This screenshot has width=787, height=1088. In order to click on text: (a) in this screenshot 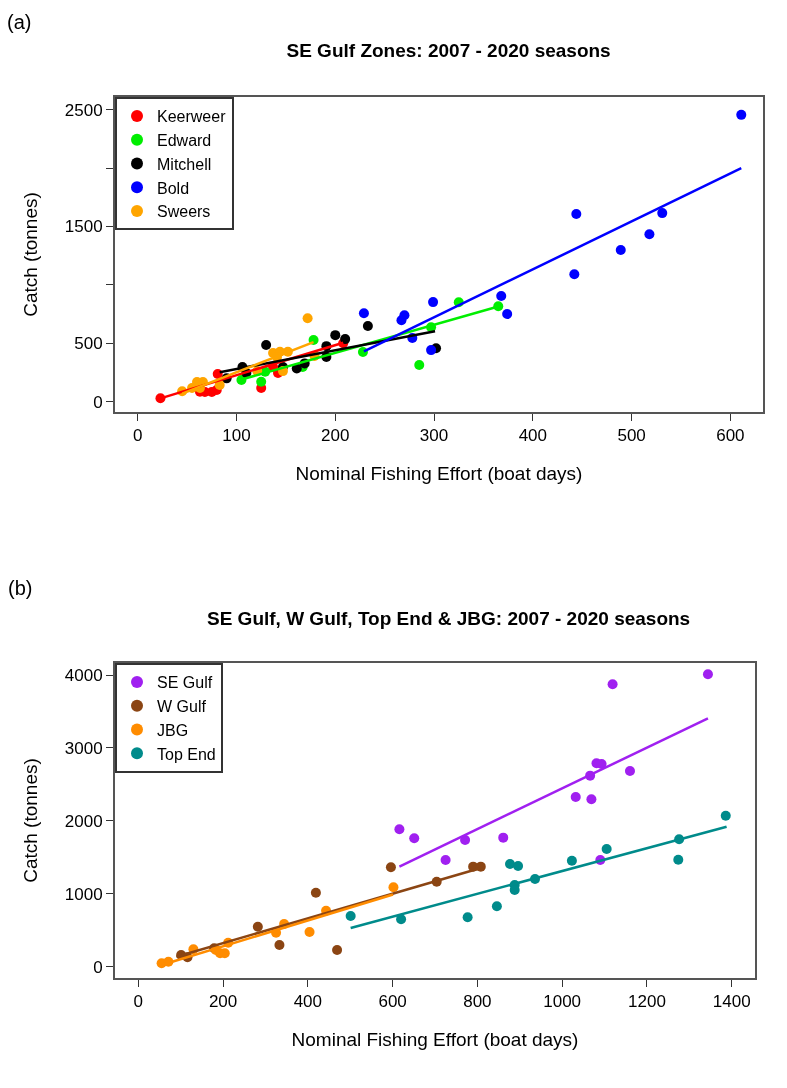, I will do `click(19, 22)`.